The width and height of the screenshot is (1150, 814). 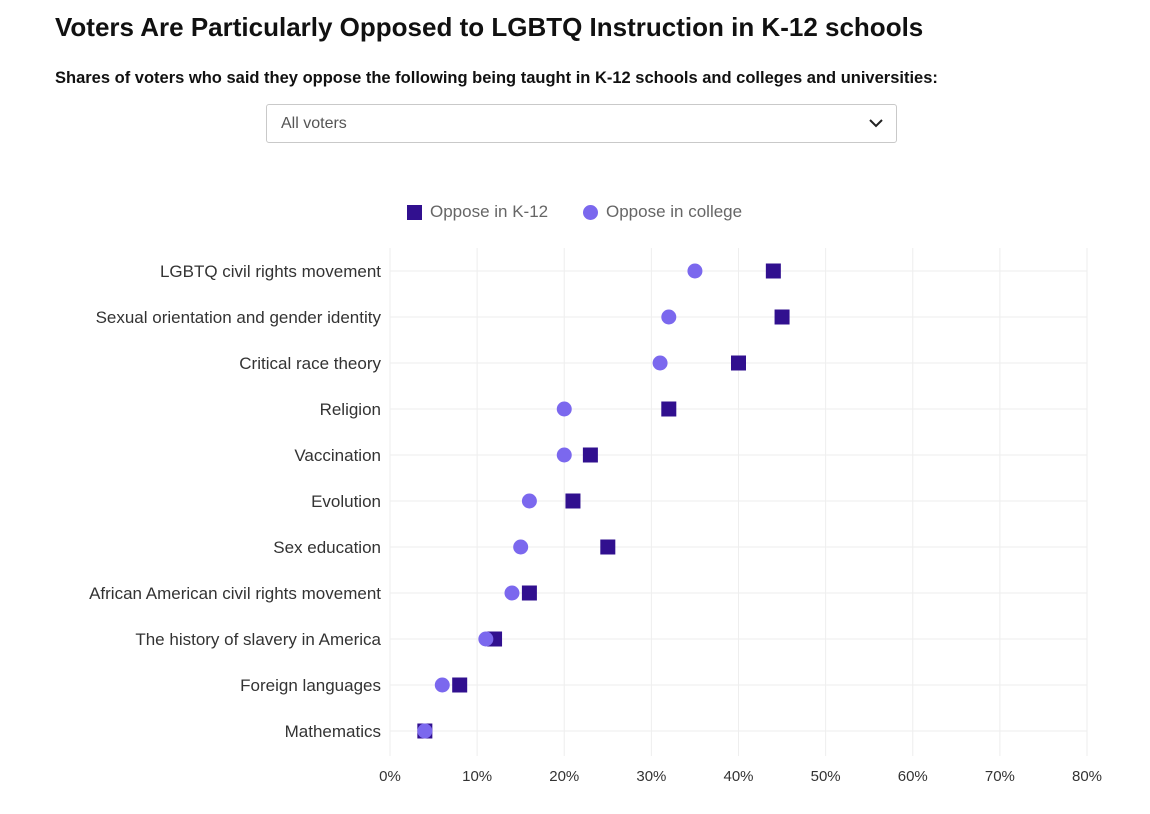 What do you see at coordinates (564, 776) in the screenshot?
I see `x-tick-label: 20%` at bounding box center [564, 776].